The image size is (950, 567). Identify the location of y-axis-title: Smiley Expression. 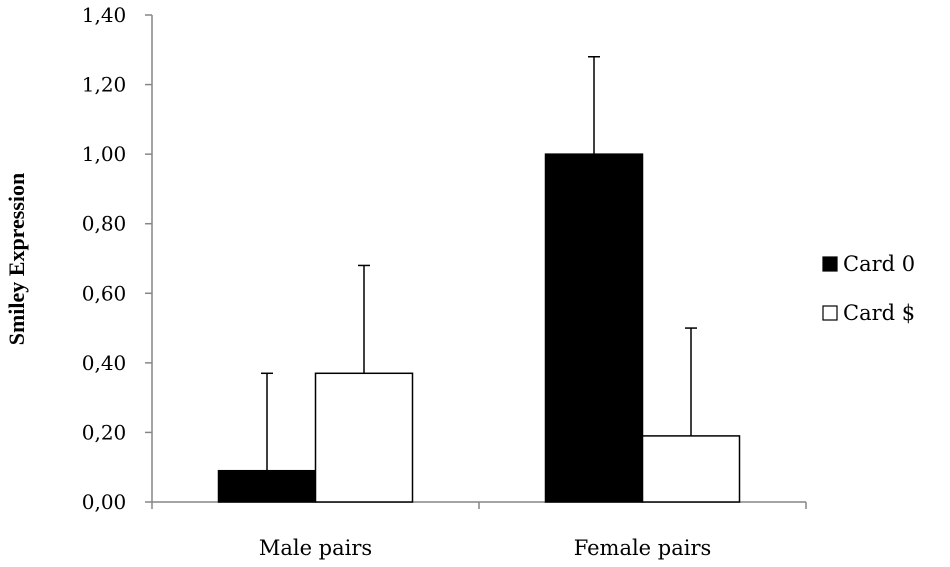
(16, 259).